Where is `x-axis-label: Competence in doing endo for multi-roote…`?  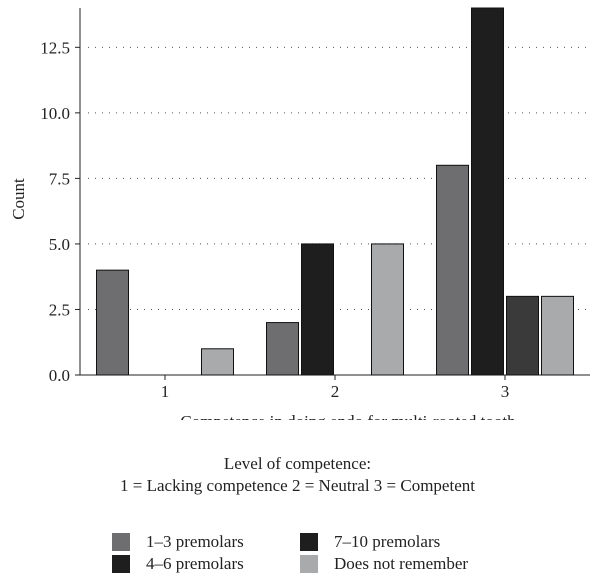
x-axis-label: Competence in doing endo for multi-roote… is located at coordinates (348, 416).